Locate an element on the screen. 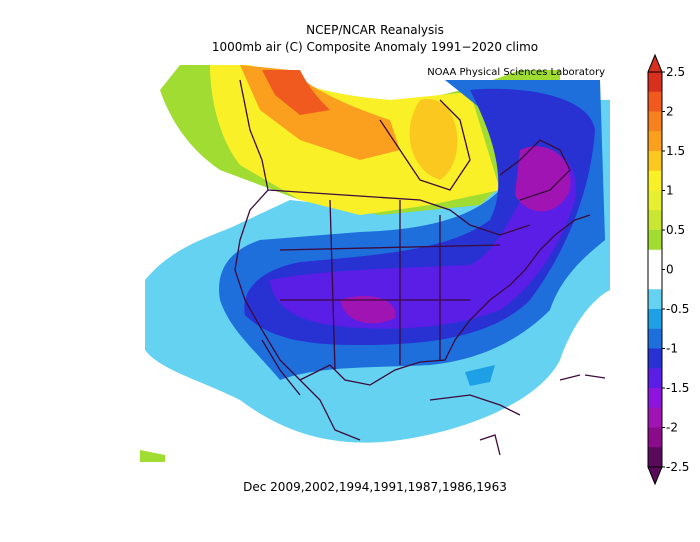  colorbar: 2.5 2 1.5 1 0.5 0 -0.5 -1 -1.5 -2 -2.5 is located at coordinates (668, 269).